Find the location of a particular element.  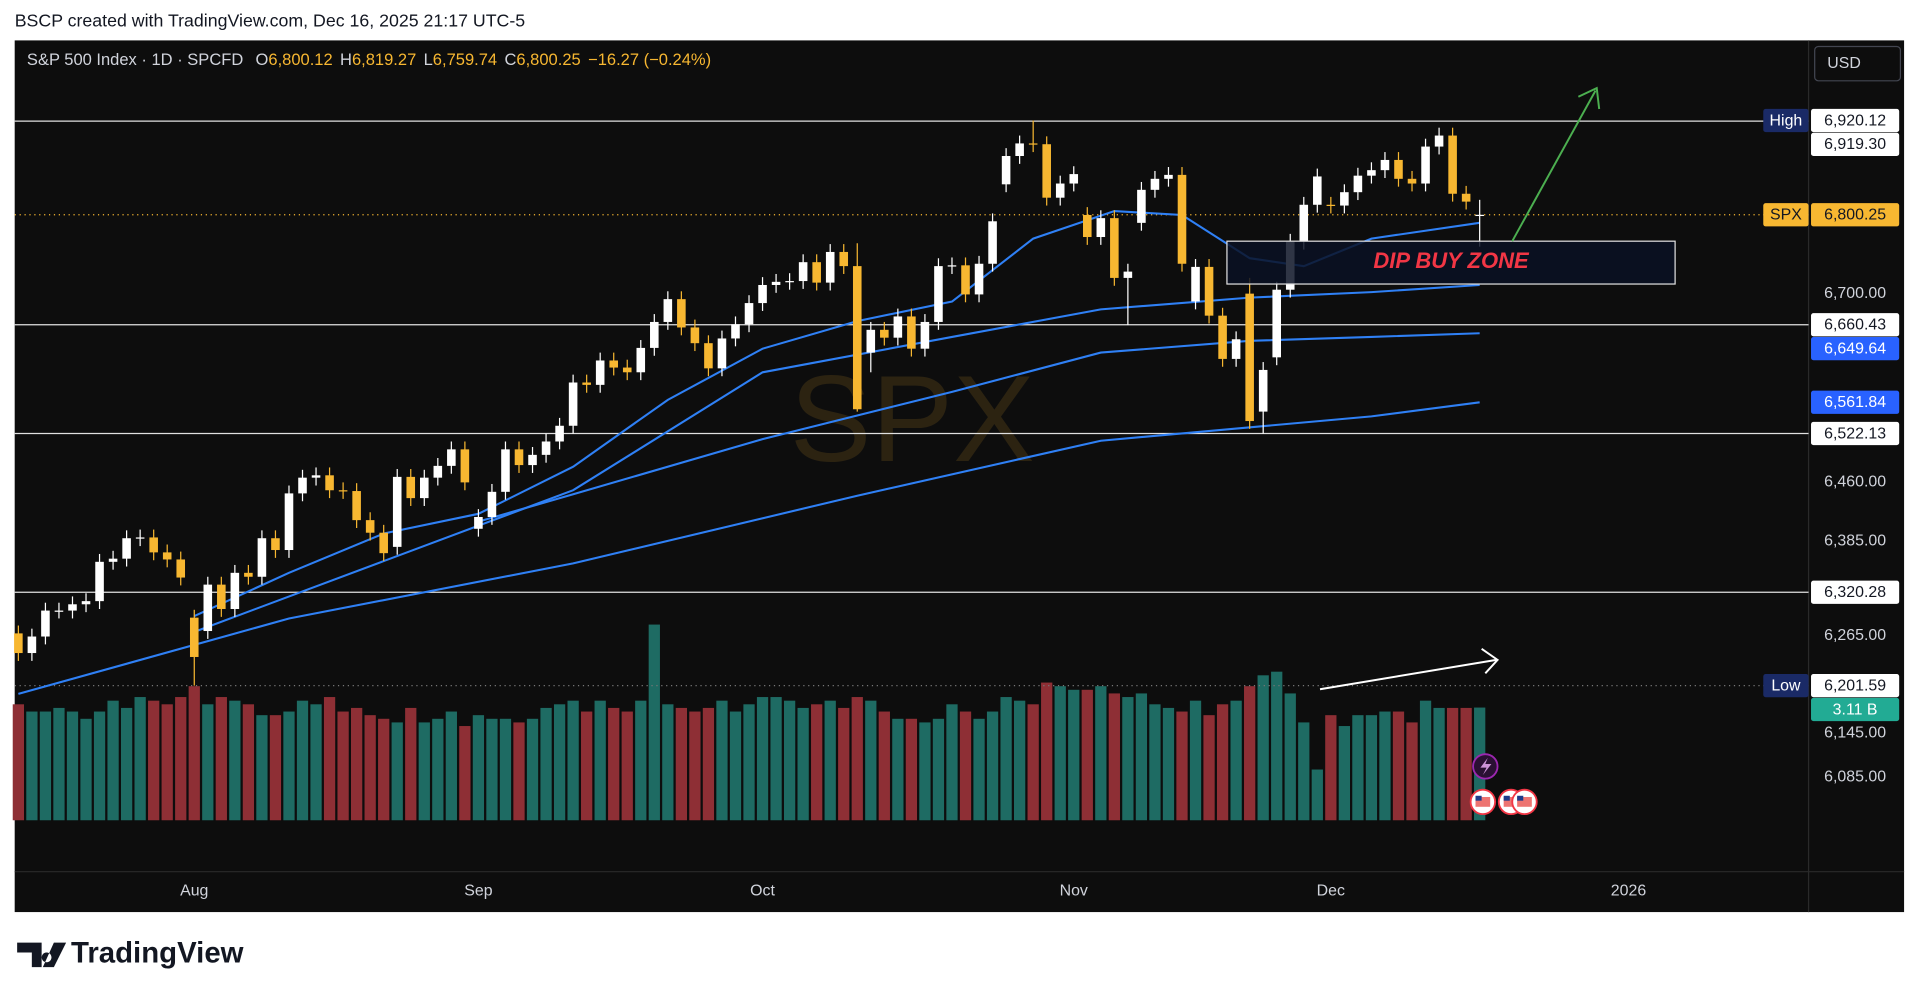

legend-key: L is located at coordinates (428, 60).